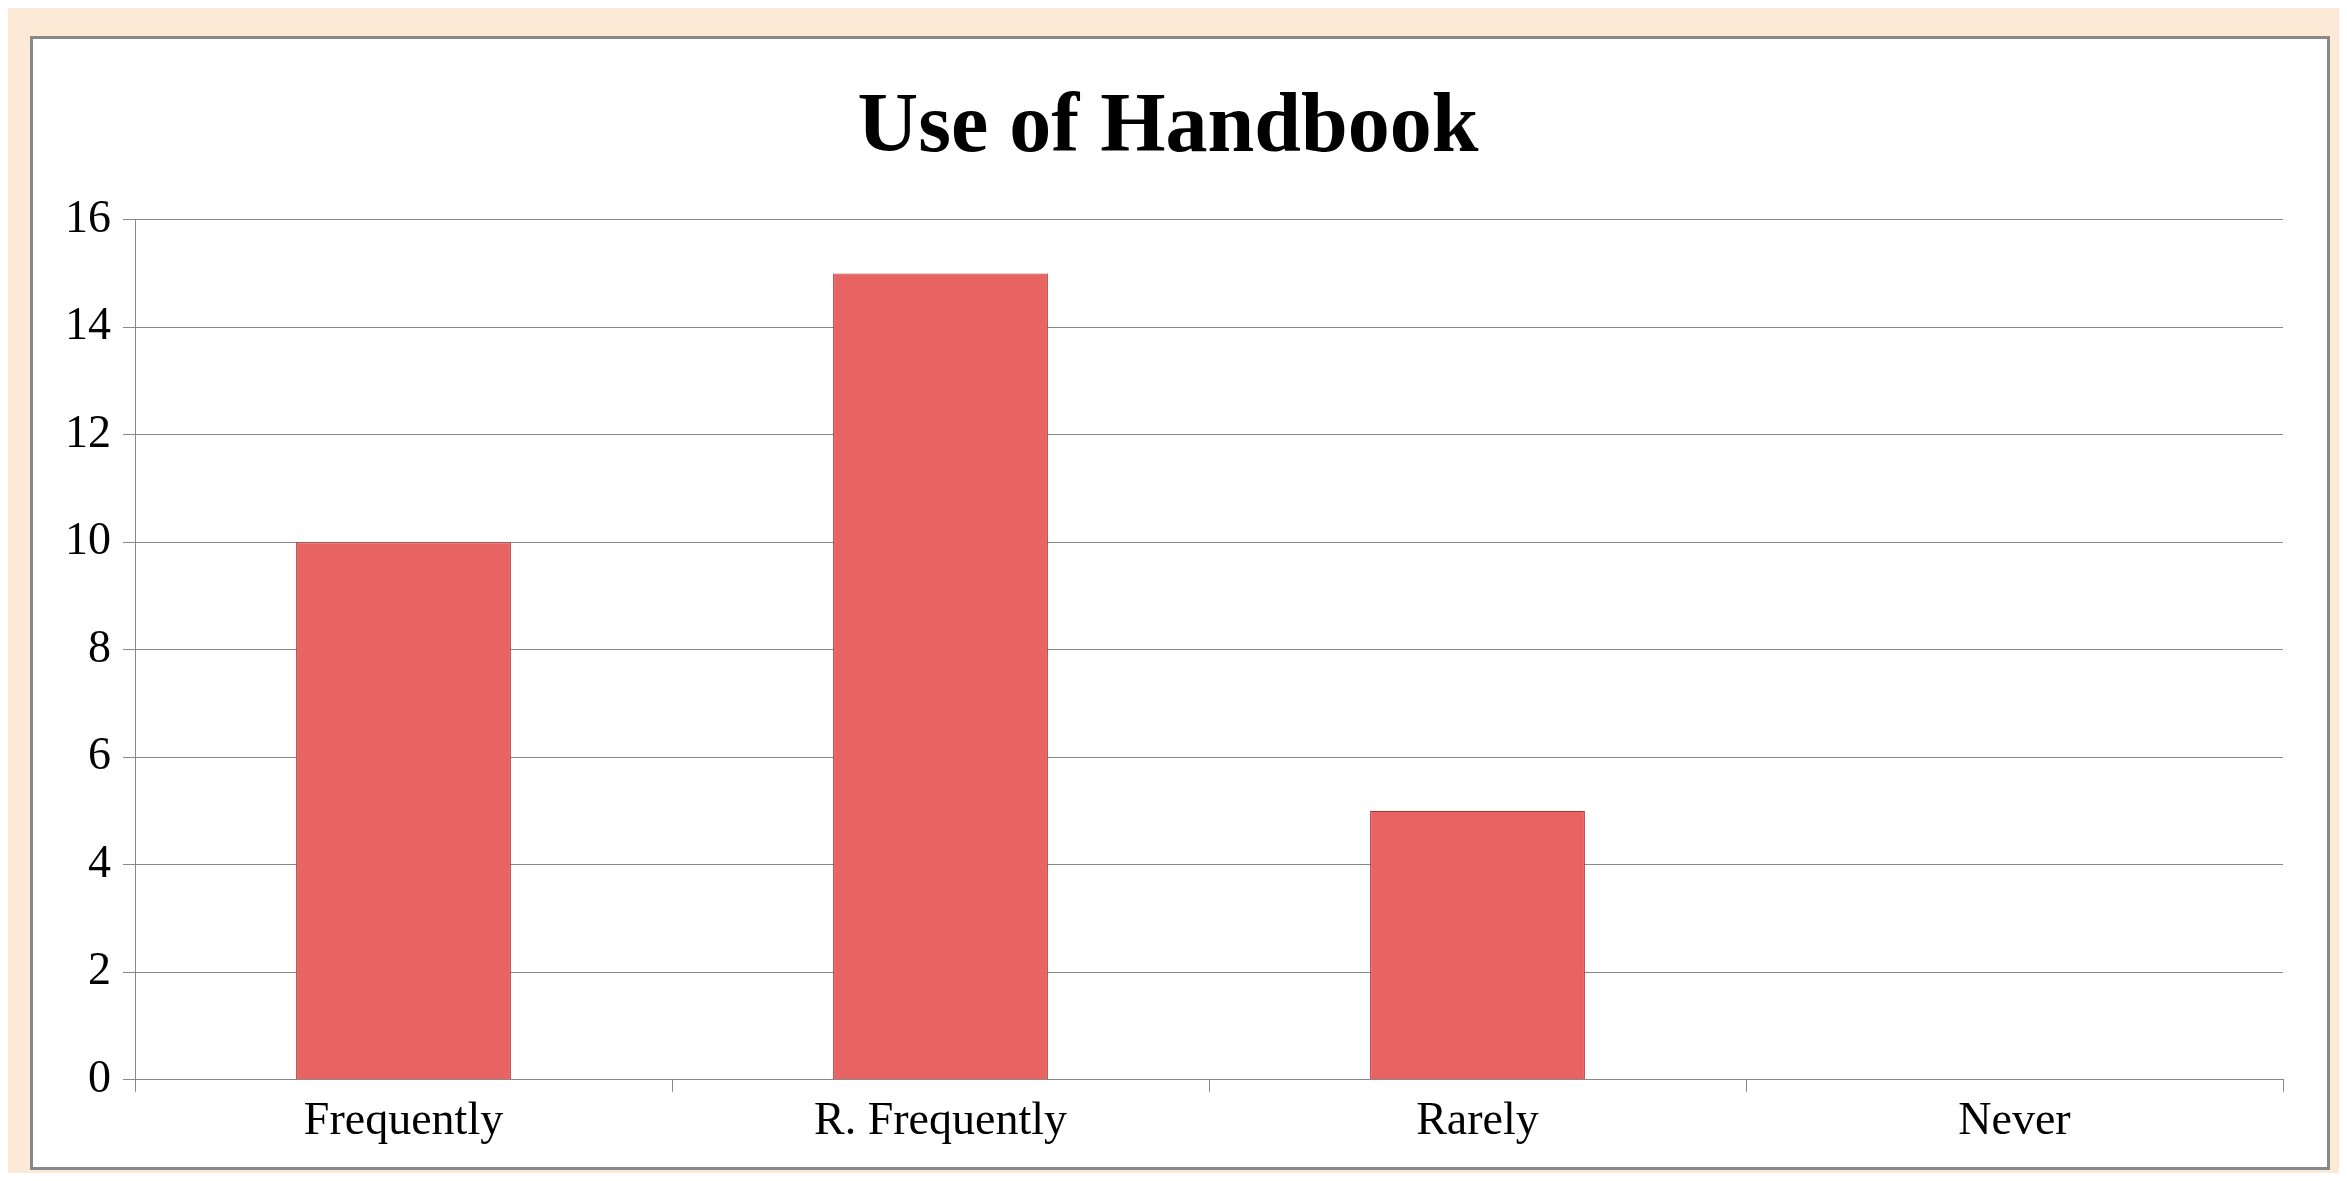 The width and height of the screenshot is (2347, 1181). Describe the element at coordinates (940, 1119) in the screenshot. I see `x-tick-label: R. Frequently` at that location.